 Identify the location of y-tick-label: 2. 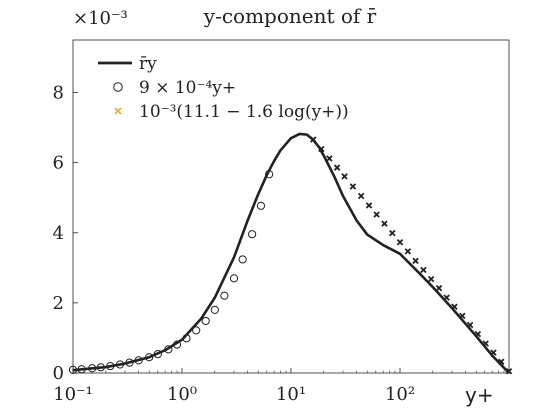
(58, 303).